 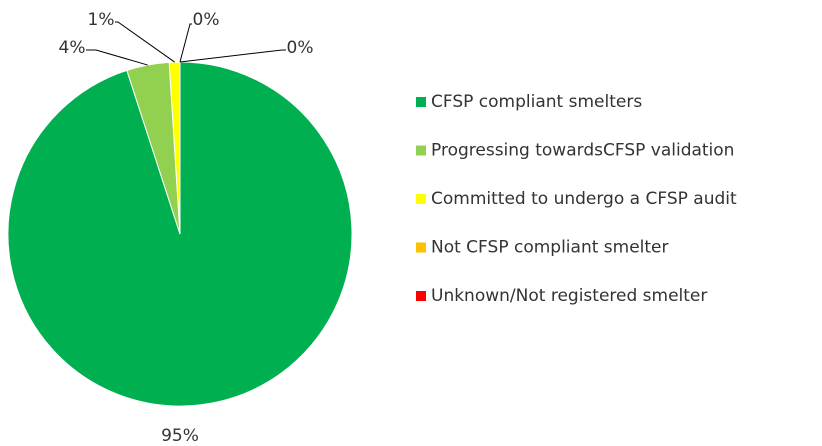 I want to click on data-label: 95%, so click(x=180, y=436).